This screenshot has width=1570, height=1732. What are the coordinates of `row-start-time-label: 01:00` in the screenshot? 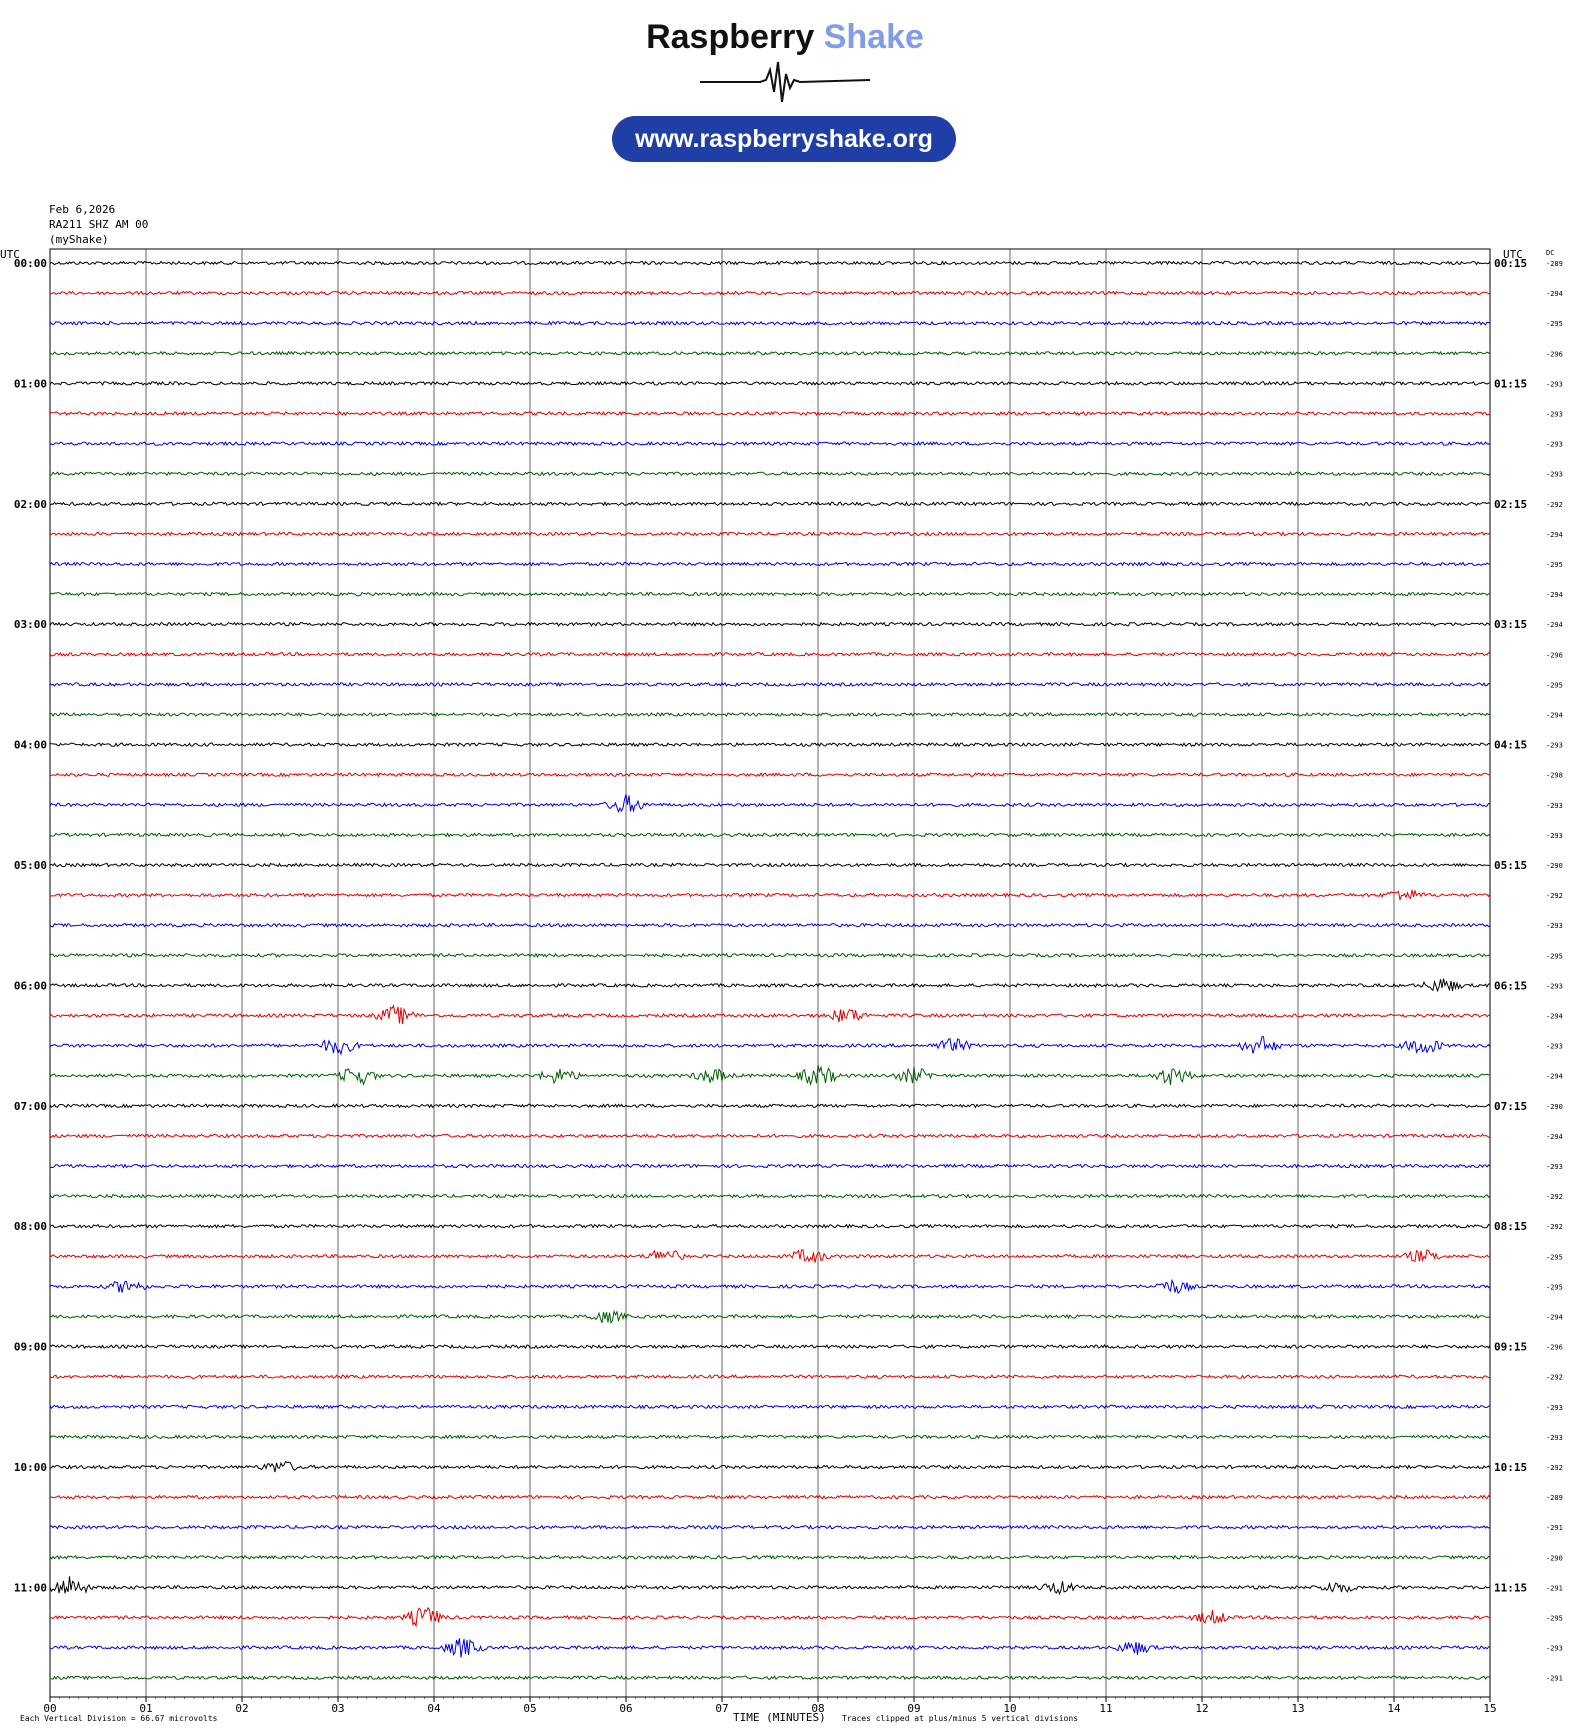 It's located at (30, 383).